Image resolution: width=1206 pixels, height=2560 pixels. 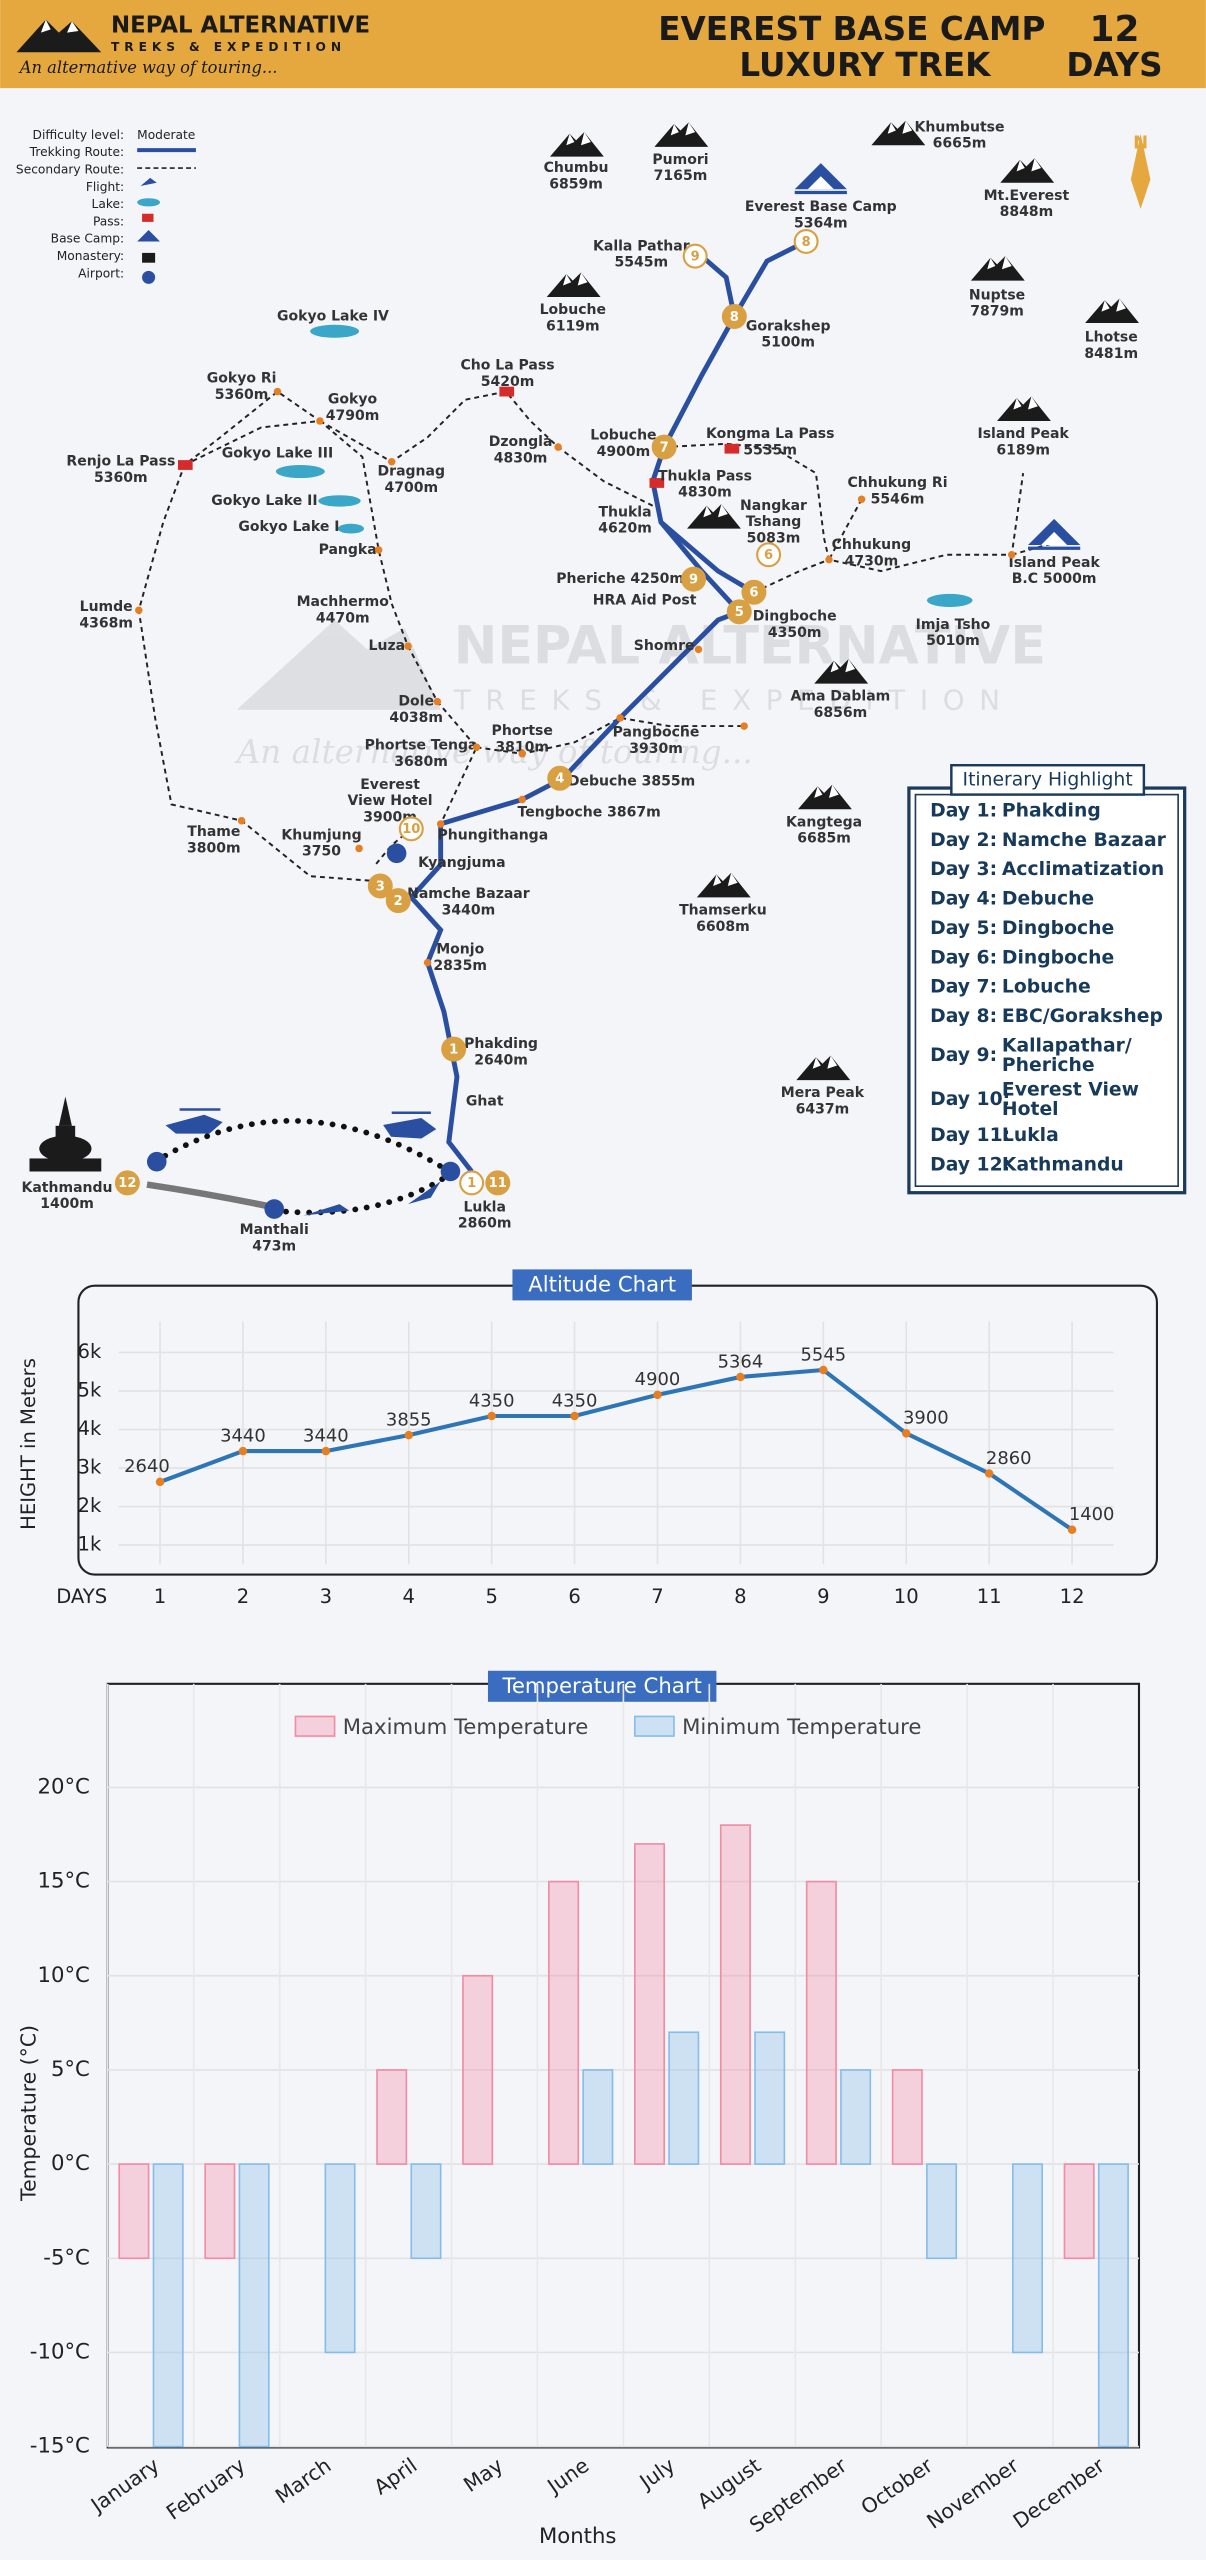 What do you see at coordinates (277, 454) in the screenshot?
I see `place-label: Gokyo Lake III` at bounding box center [277, 454].